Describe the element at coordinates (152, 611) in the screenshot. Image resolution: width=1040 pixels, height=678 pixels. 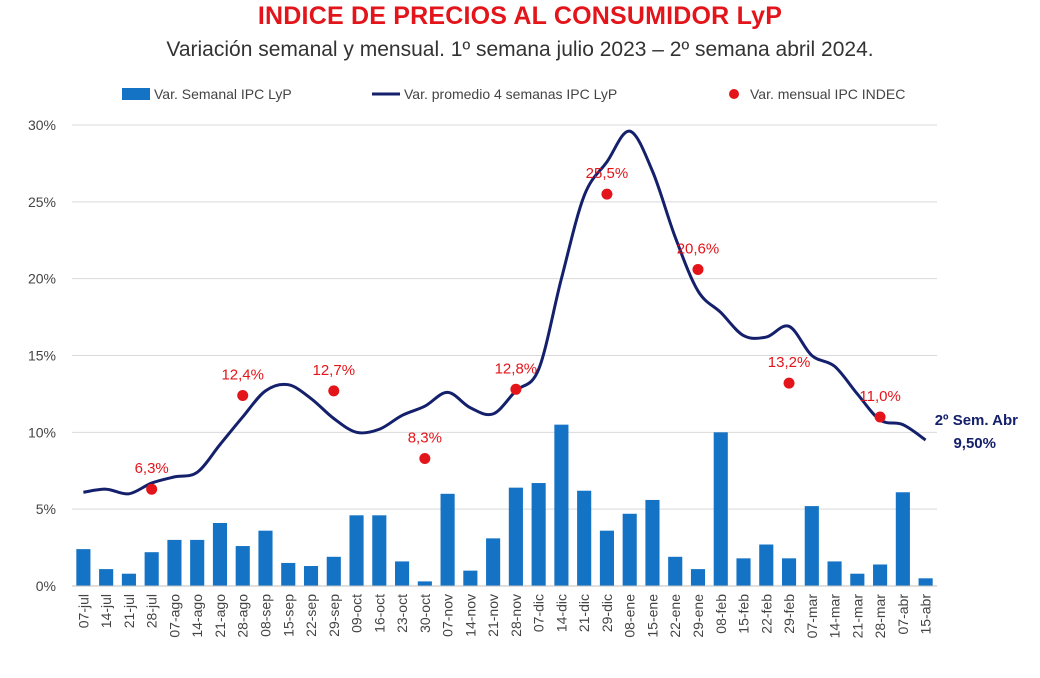
I see `x-tick-label: 28-jul` at that location.